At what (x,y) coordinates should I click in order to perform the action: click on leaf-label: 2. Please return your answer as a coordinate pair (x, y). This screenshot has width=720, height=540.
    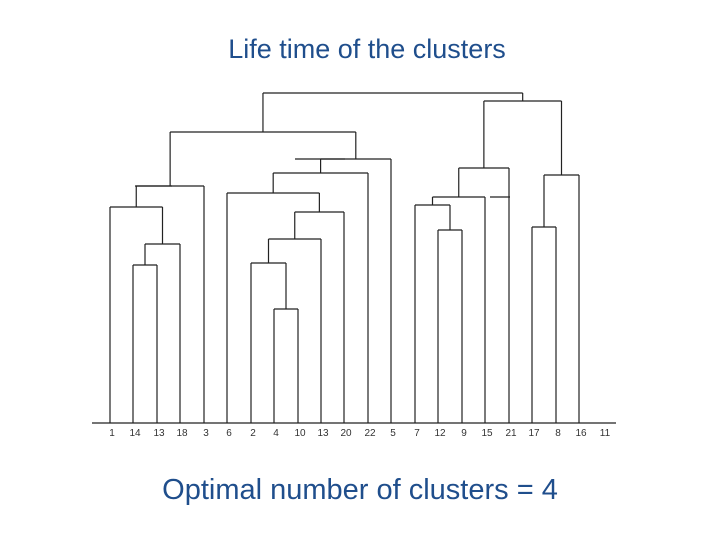
    Looking at the image, I should click on (253, 433).